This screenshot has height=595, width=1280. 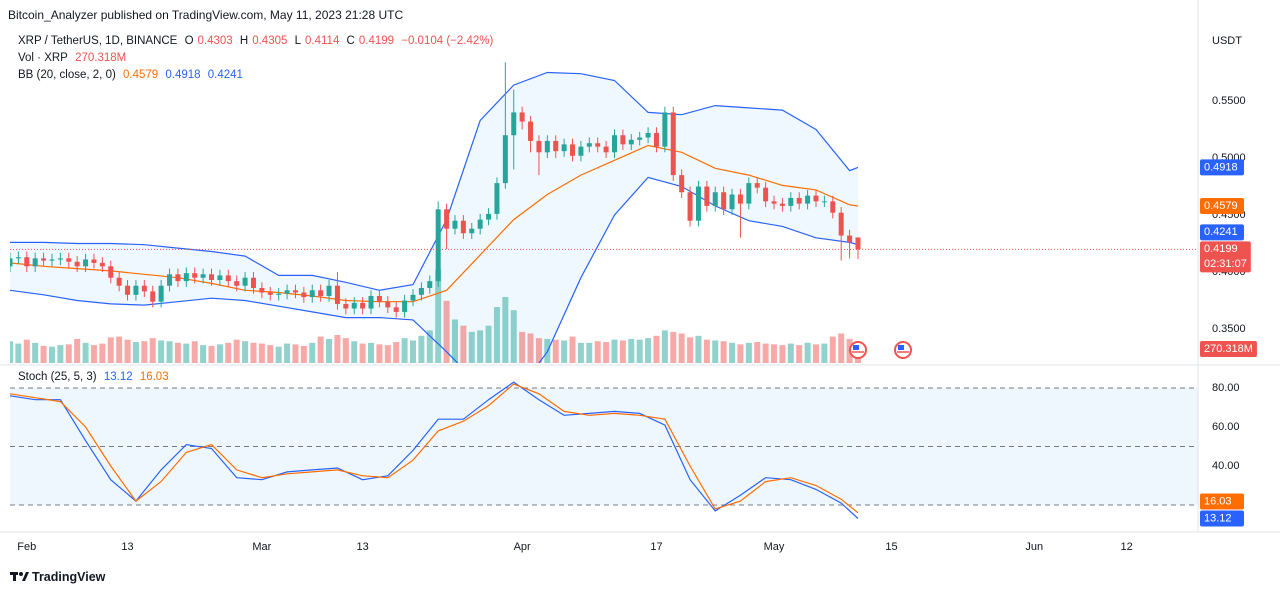 What do you see at coordinates (1229, 329) in the screenshot?
I see `y-tick-label: 0.3500` at bounding box center [1229, 329].